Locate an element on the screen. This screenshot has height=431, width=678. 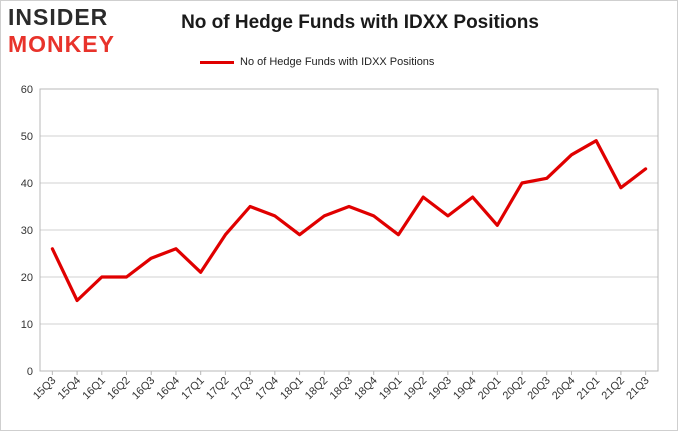
logo-line-2: MONKEY is located at coordinates (61, 43).